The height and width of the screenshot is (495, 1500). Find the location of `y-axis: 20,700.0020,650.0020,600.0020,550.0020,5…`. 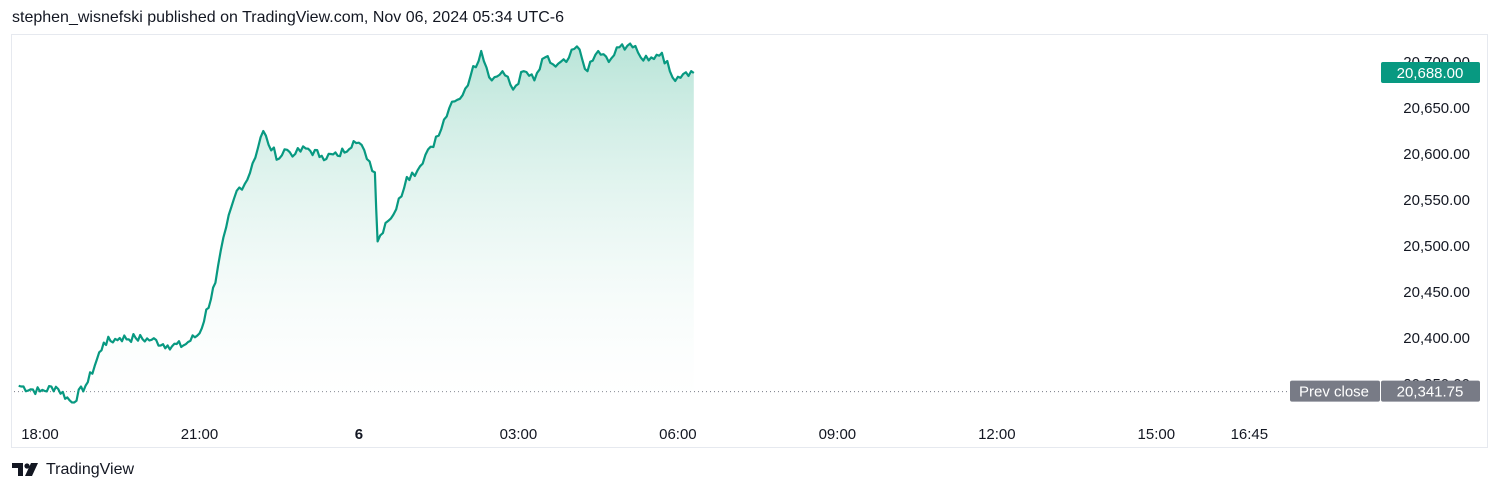

y-axis: 20,700.0020,650.0020,600.0020,550.0020,5… is located at coordinates (1436, 223).